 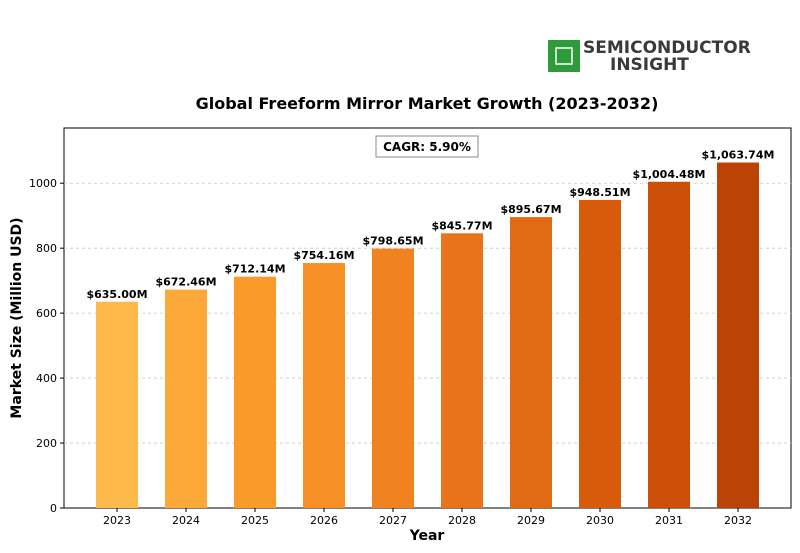 I want to click on x-tick-label: 2032, so click(x=738, y=520).